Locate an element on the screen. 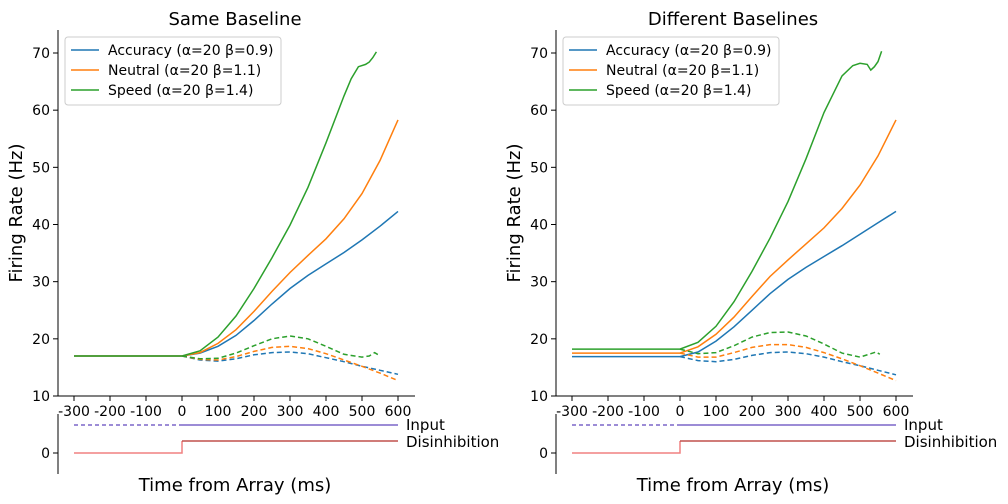 The height and width of the screenshot is (504, 1008). chart-title: Same Baseline is located at coordinates (234, 19).